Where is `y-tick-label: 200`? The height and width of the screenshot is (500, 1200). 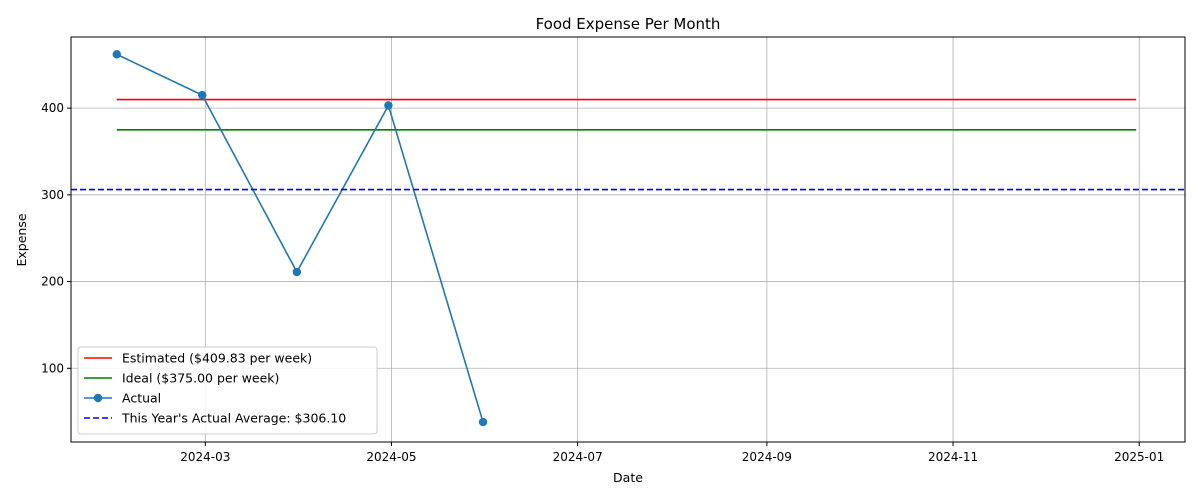 y-tick-label: 200 is located at coordinates (52, 282).